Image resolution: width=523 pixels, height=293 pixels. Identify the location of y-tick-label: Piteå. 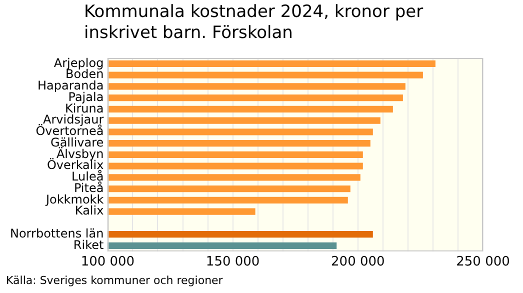
(89, 187).